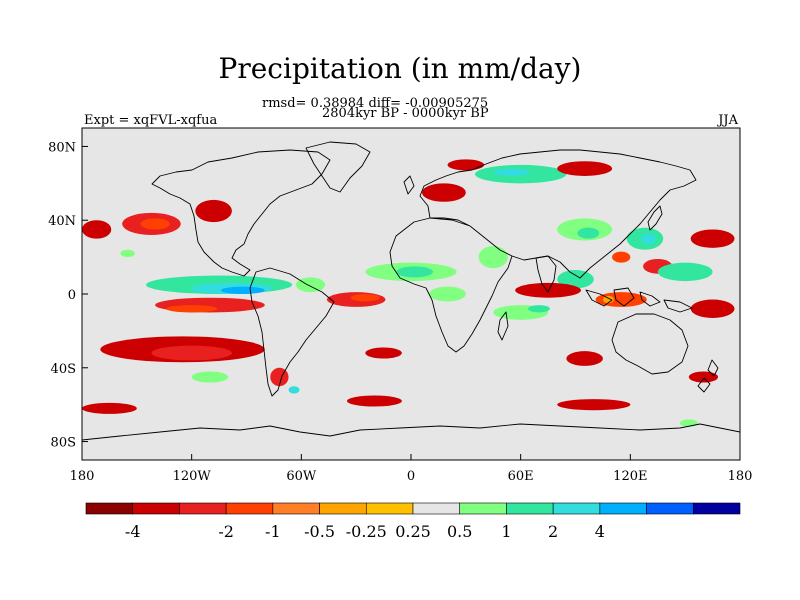 This screenshot has height=600, width=800. I want to click on rmsd-subtitle: rmsd= 0.38984 diff= -0.00905275, so click(375, 103).